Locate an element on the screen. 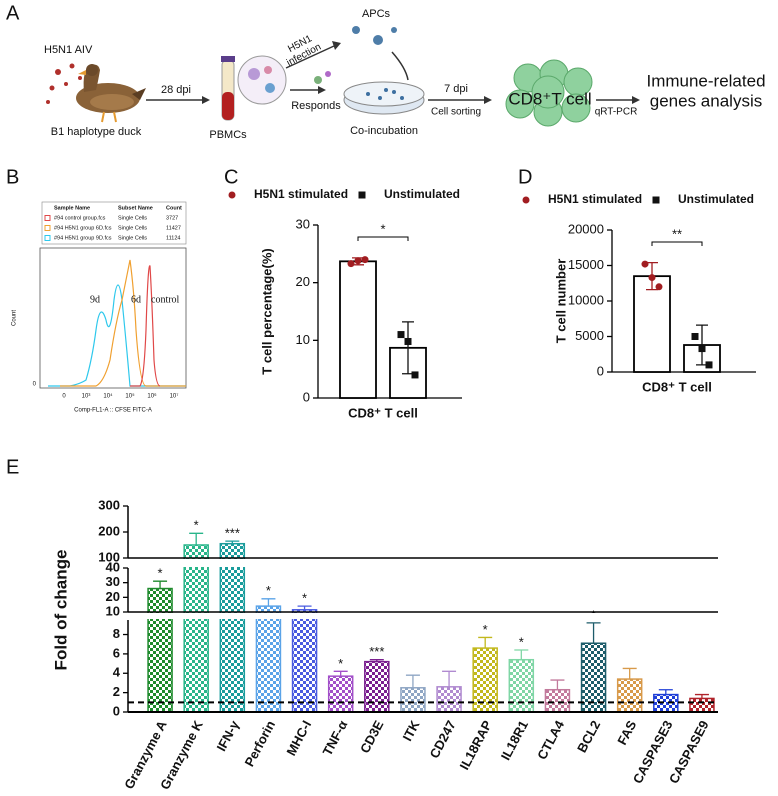  dish-icon is located at coordinates (384, 94).